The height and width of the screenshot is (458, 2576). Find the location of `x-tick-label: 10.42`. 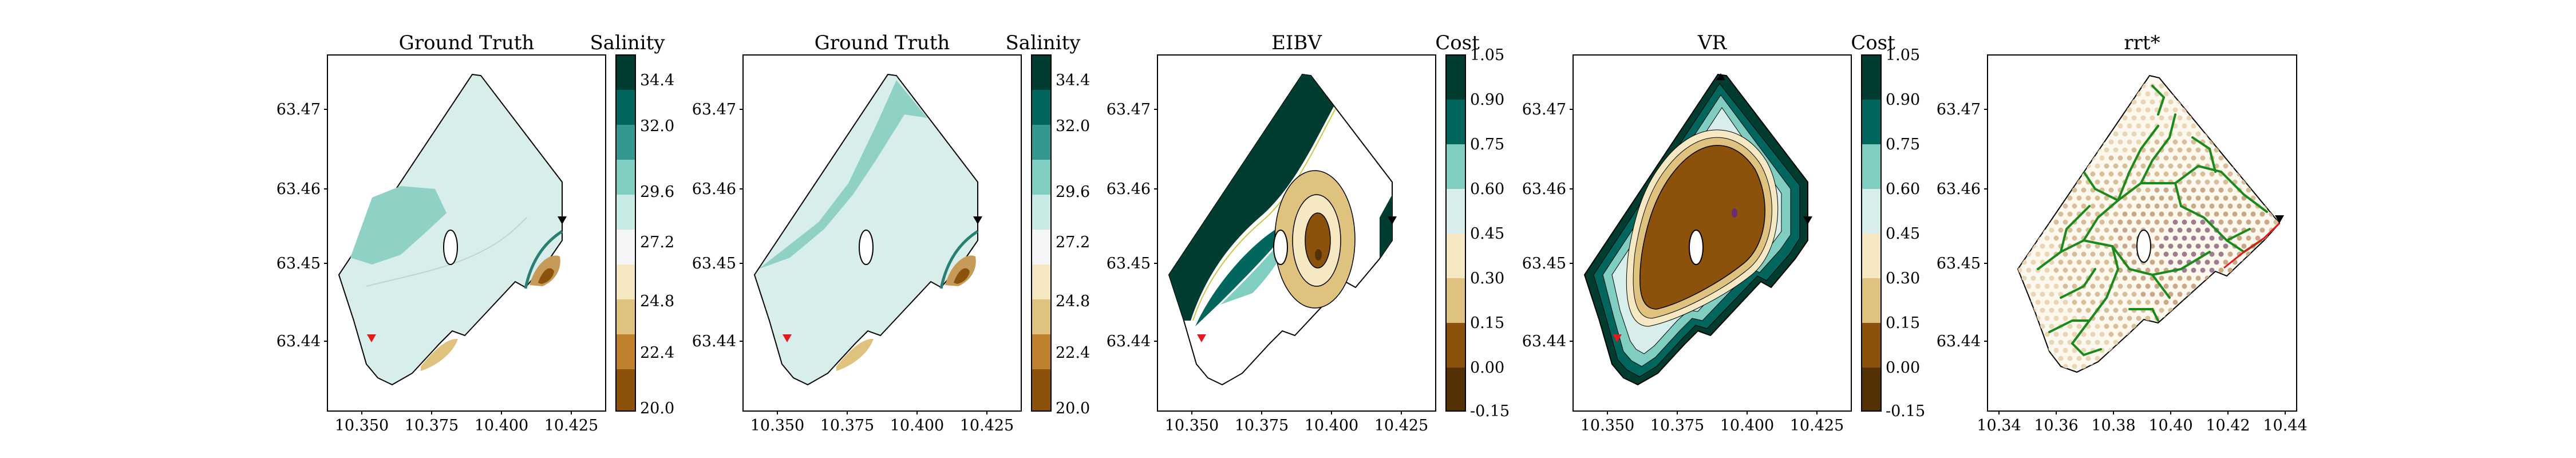

x-tick-label: 10.42 is located at coordinates (2228, 426).